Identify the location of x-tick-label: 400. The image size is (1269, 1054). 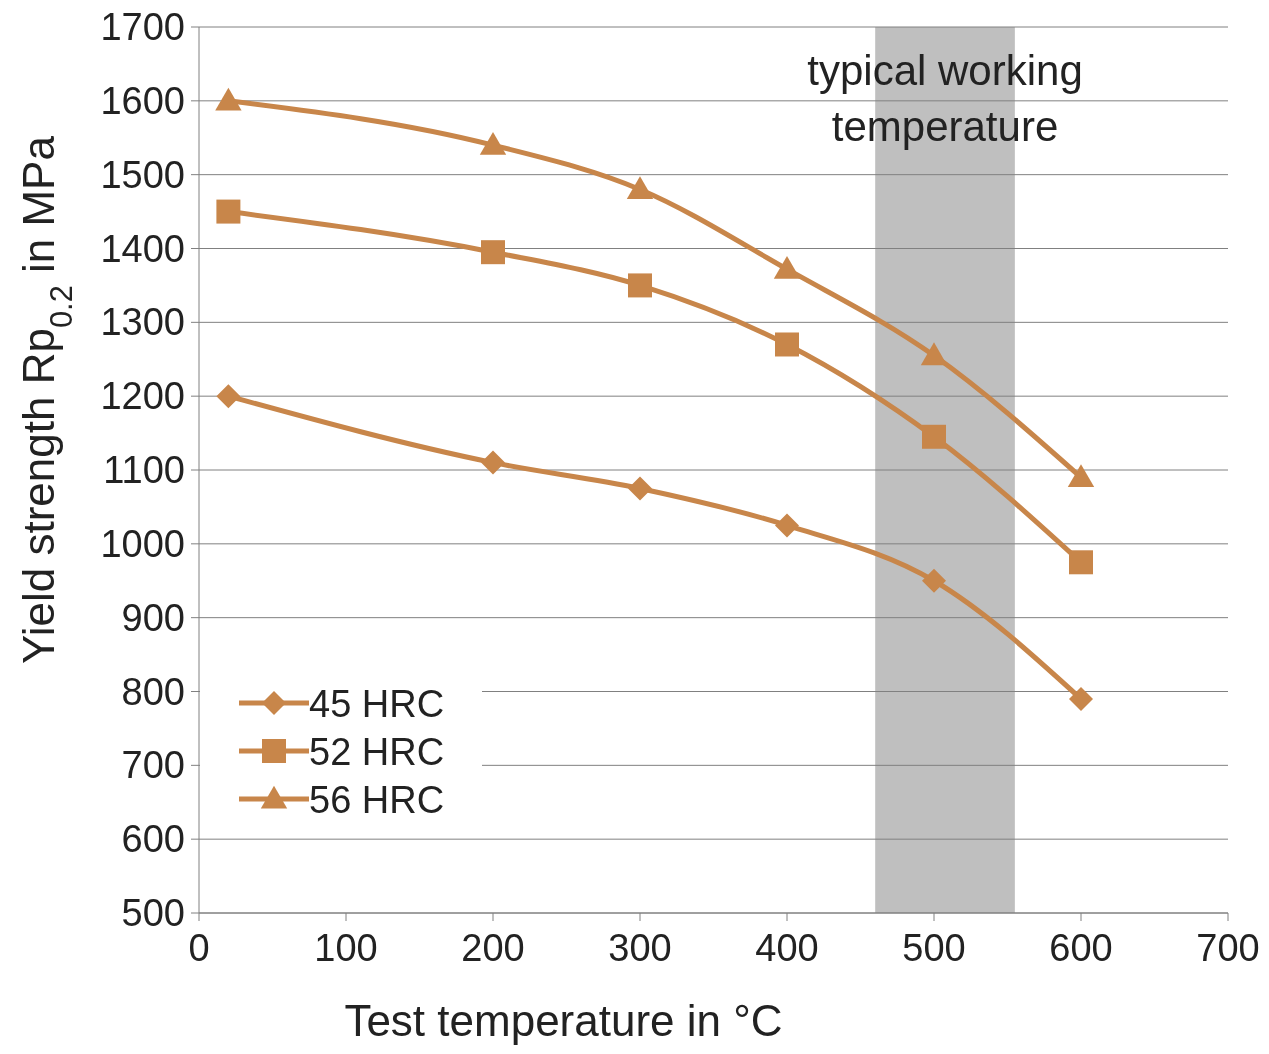
(787, 948).